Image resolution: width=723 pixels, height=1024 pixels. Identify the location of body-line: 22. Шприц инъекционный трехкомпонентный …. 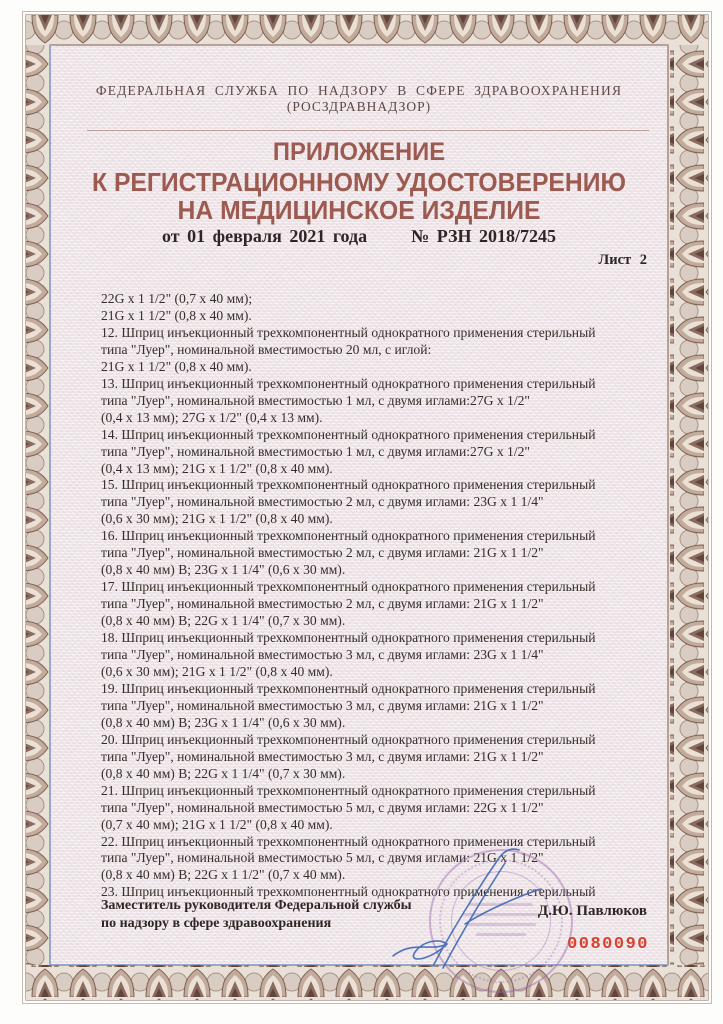
(348, 841).